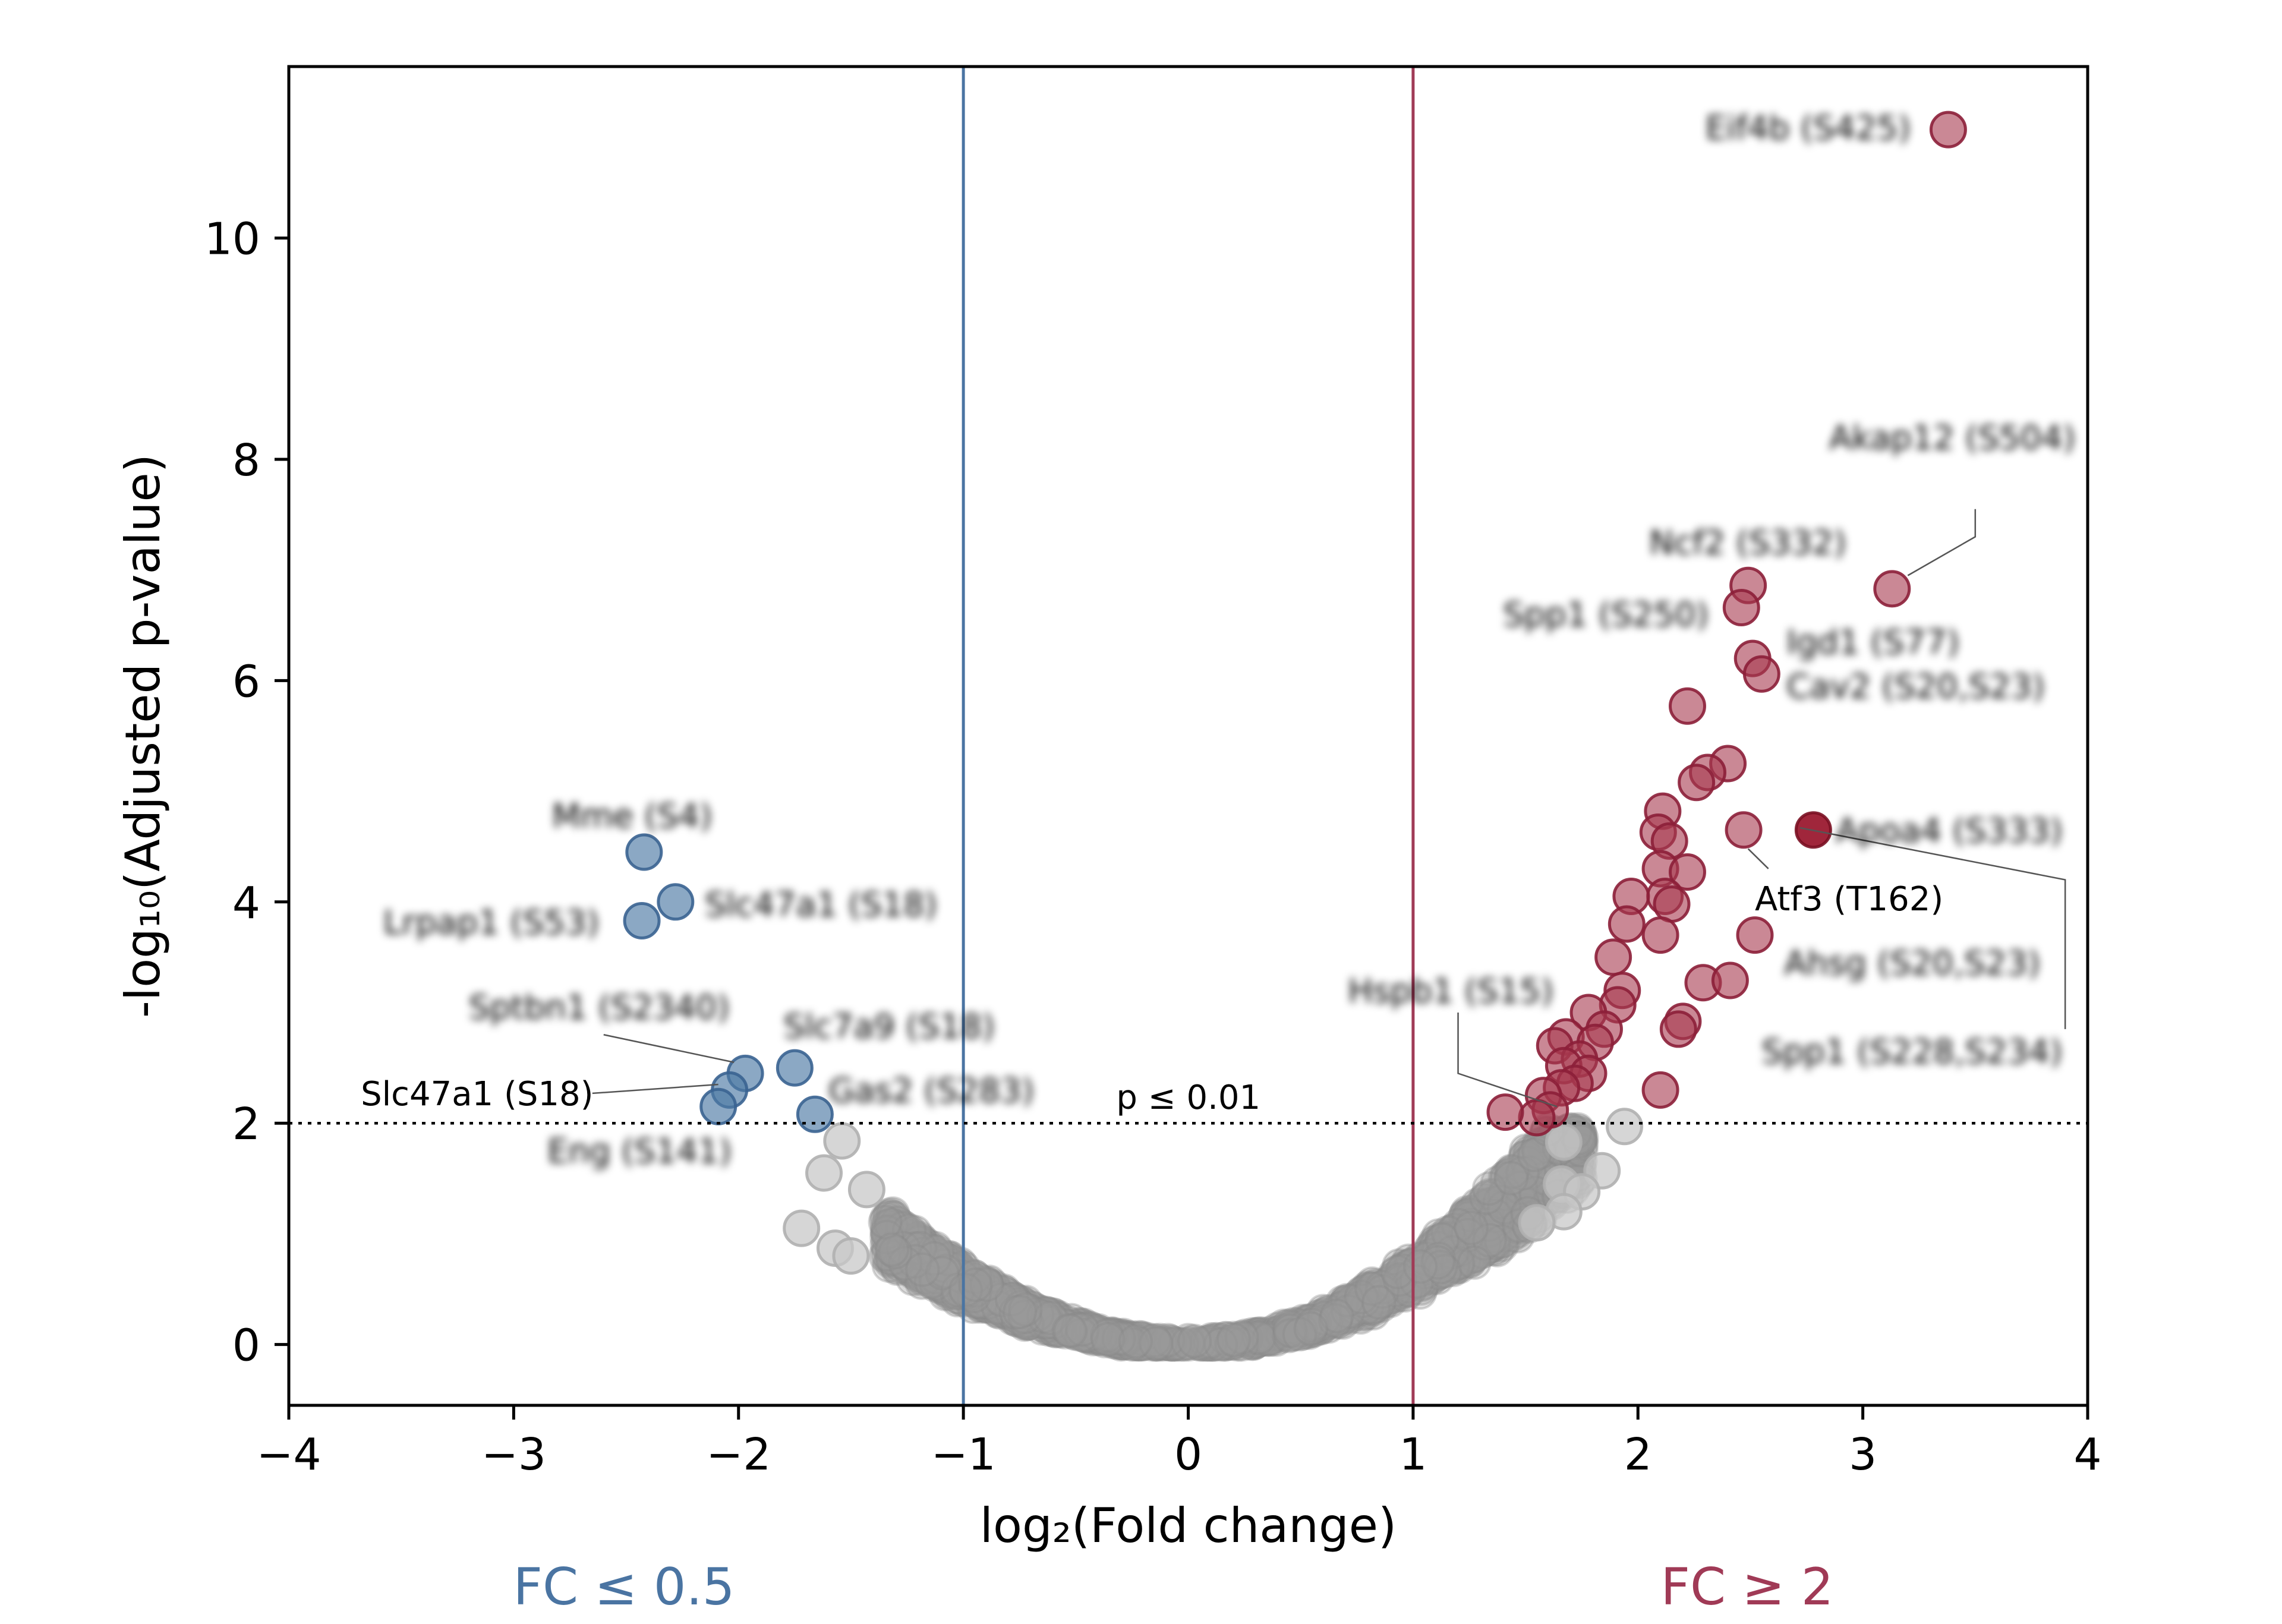 This screenshot has width=2282, height=1624. Describe the element at coordinates (1638, 1454) in the screenshot. I see `x-tick-label: 2` at that location.